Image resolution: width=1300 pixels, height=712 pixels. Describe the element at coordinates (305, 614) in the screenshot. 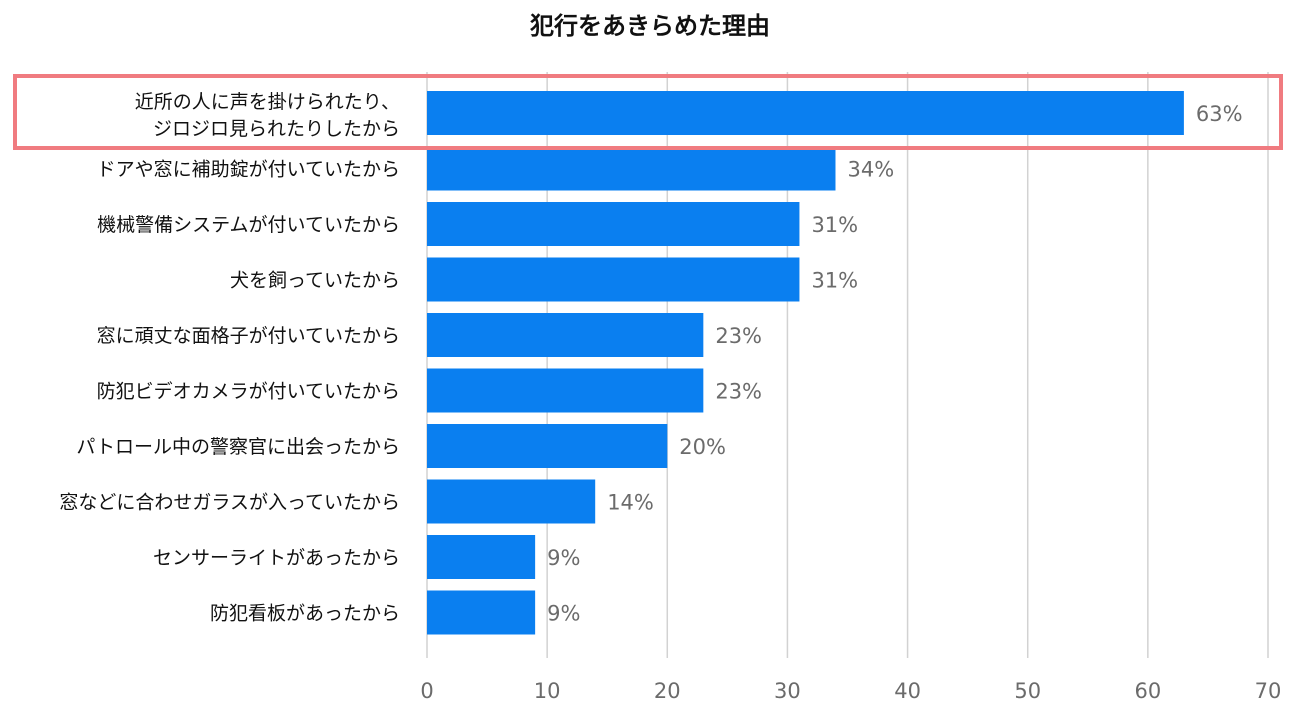

I see `category-label: 防犯看板があったから` at that location.